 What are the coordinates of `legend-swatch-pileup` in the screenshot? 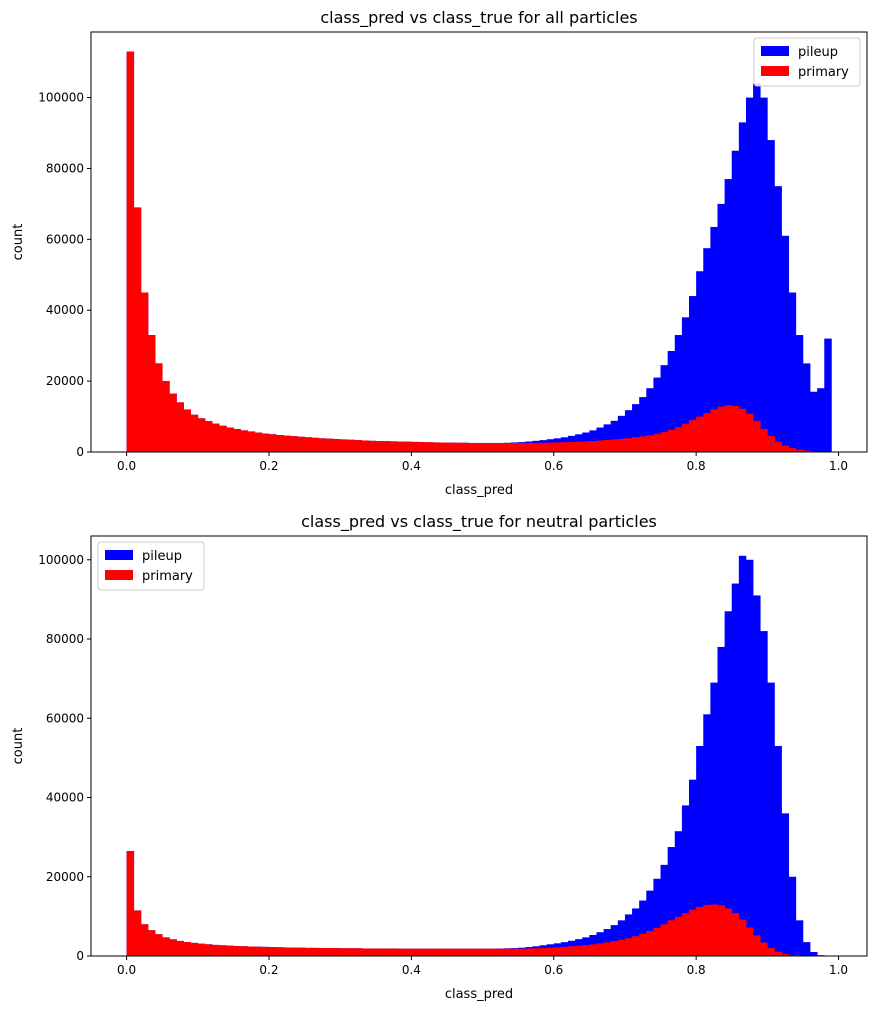 It's located at (119, 555).